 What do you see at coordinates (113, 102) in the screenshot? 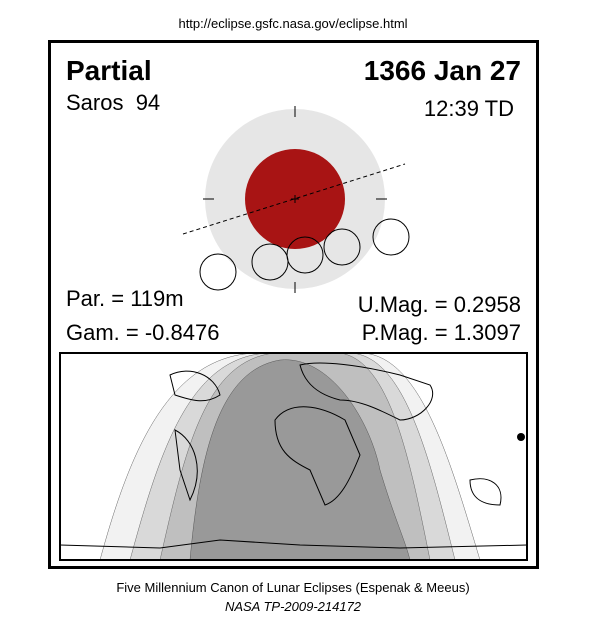
I see `saros: Saros 94` at bounding box center [113, 102].